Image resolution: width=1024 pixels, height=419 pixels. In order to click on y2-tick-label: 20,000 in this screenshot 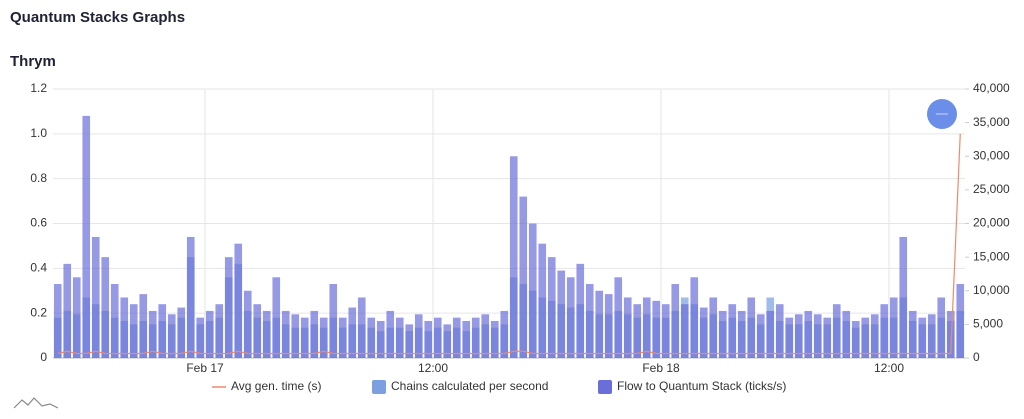, I will do `click(991, 223)`.